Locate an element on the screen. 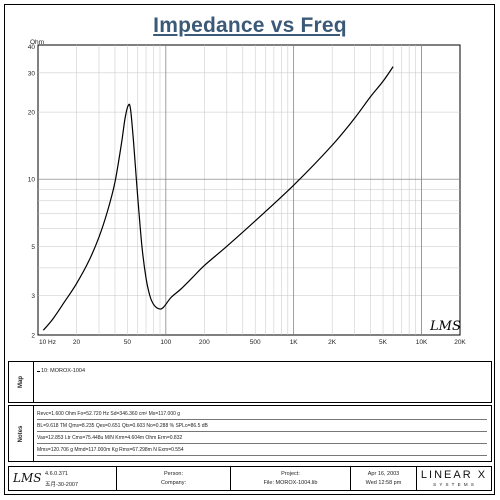 This screenshot has height=500, width=500. project-label: Project: is located at coordinates (290, 474).